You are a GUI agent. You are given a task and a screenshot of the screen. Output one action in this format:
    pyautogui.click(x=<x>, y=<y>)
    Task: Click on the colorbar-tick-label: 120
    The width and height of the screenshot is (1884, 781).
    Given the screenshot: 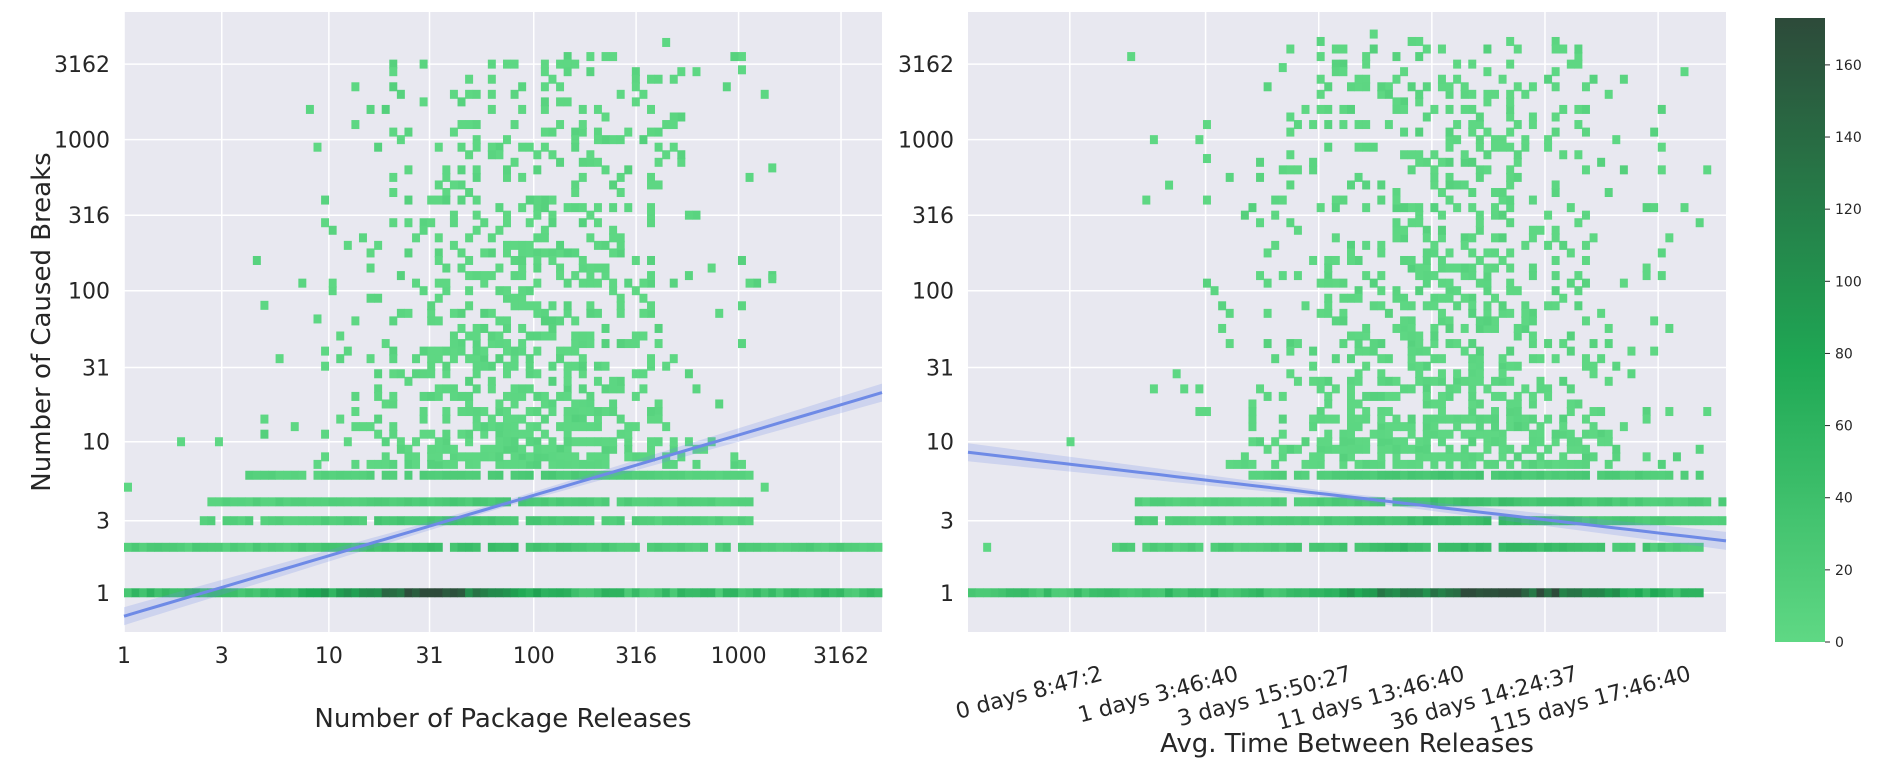 What is the action you would take?
    pyautogui.click(x=1848, y=210)
    